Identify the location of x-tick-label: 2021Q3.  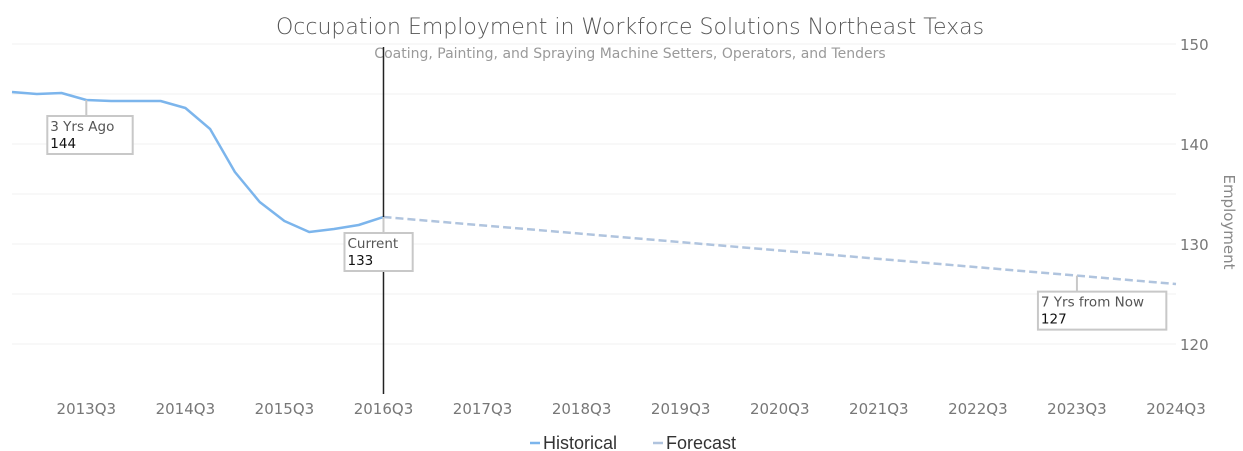
(879, 409).